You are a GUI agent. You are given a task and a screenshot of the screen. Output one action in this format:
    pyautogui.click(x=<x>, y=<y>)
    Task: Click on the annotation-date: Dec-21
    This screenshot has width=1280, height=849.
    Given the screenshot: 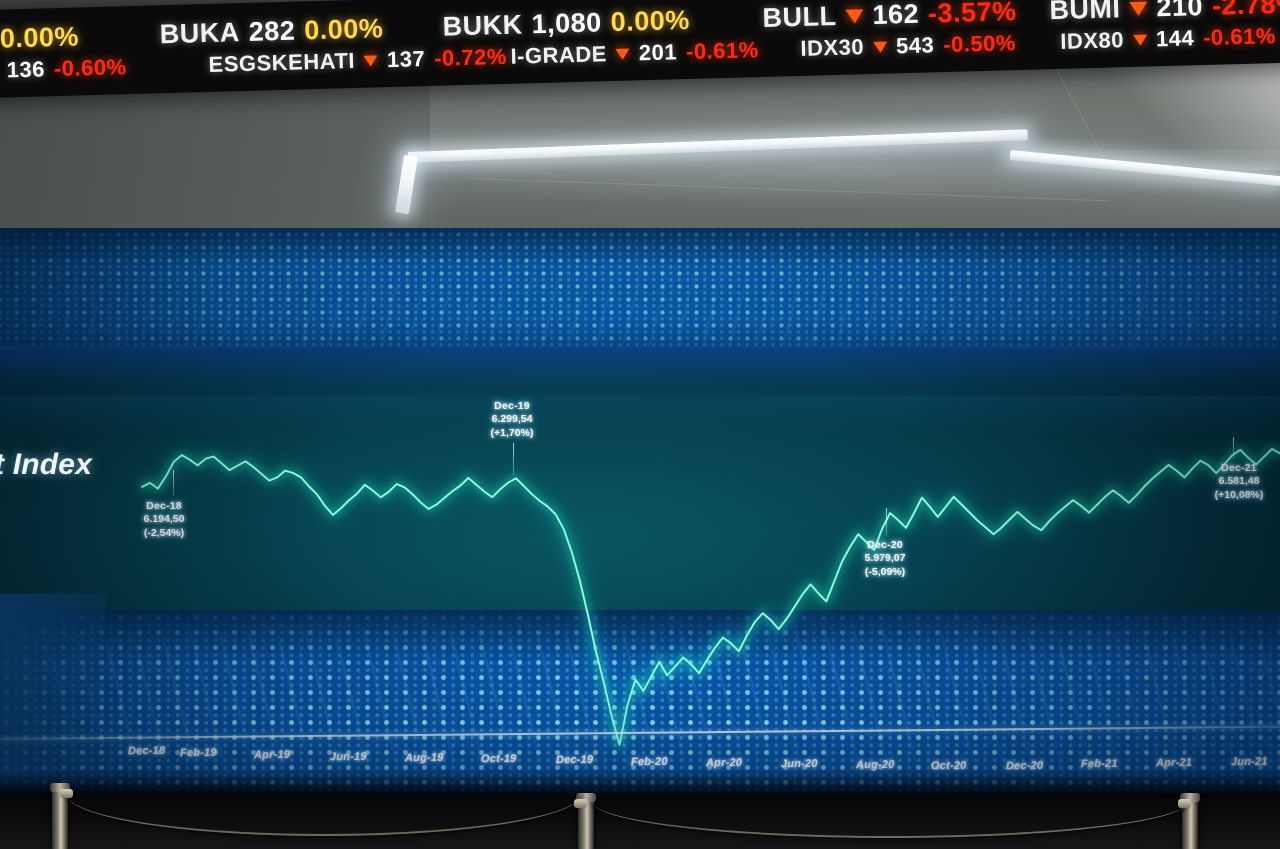 What is the action you would take?
    pyautogui.click(x=1239, y=468)
    